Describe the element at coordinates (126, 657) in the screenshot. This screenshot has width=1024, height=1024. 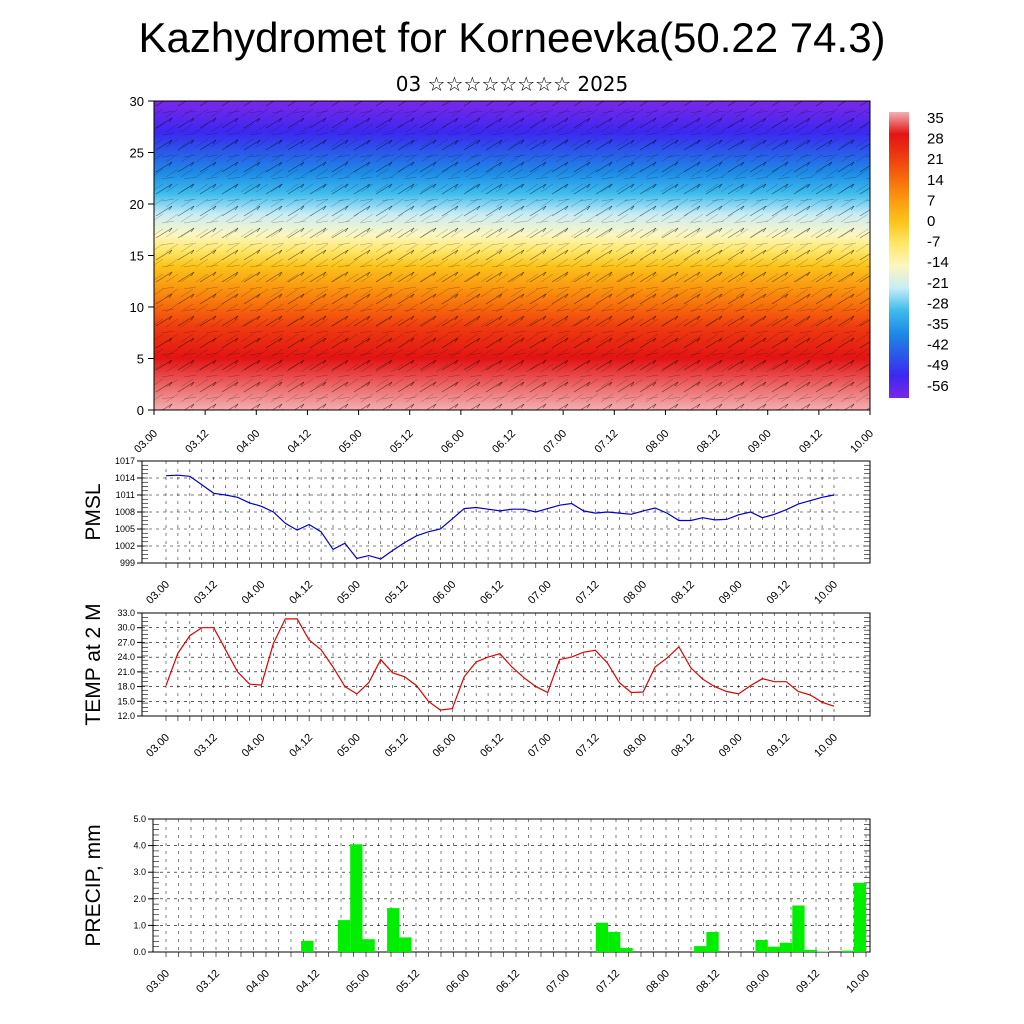
I see `y-tick-label: 24.0` at that location.